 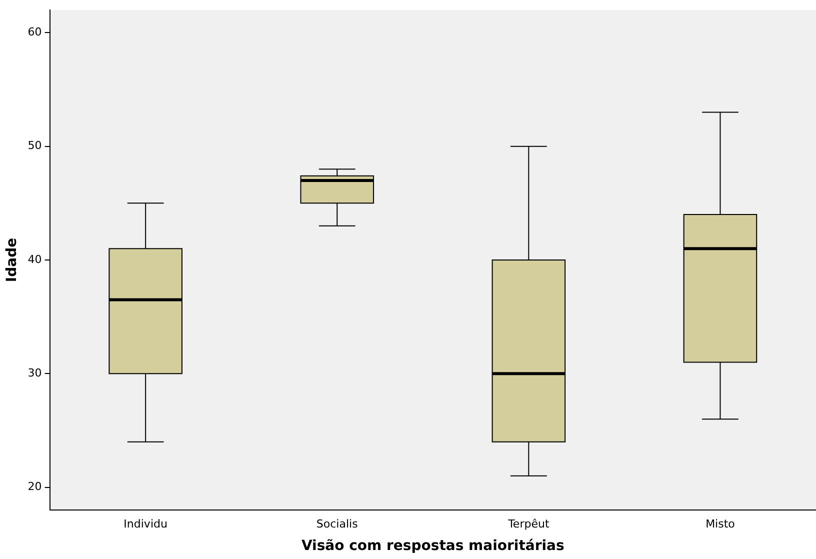 What do you see at coordinates (35, 145) in the screenshot?
I see `y-tick-label: 50` at bounding box center [35, 145].